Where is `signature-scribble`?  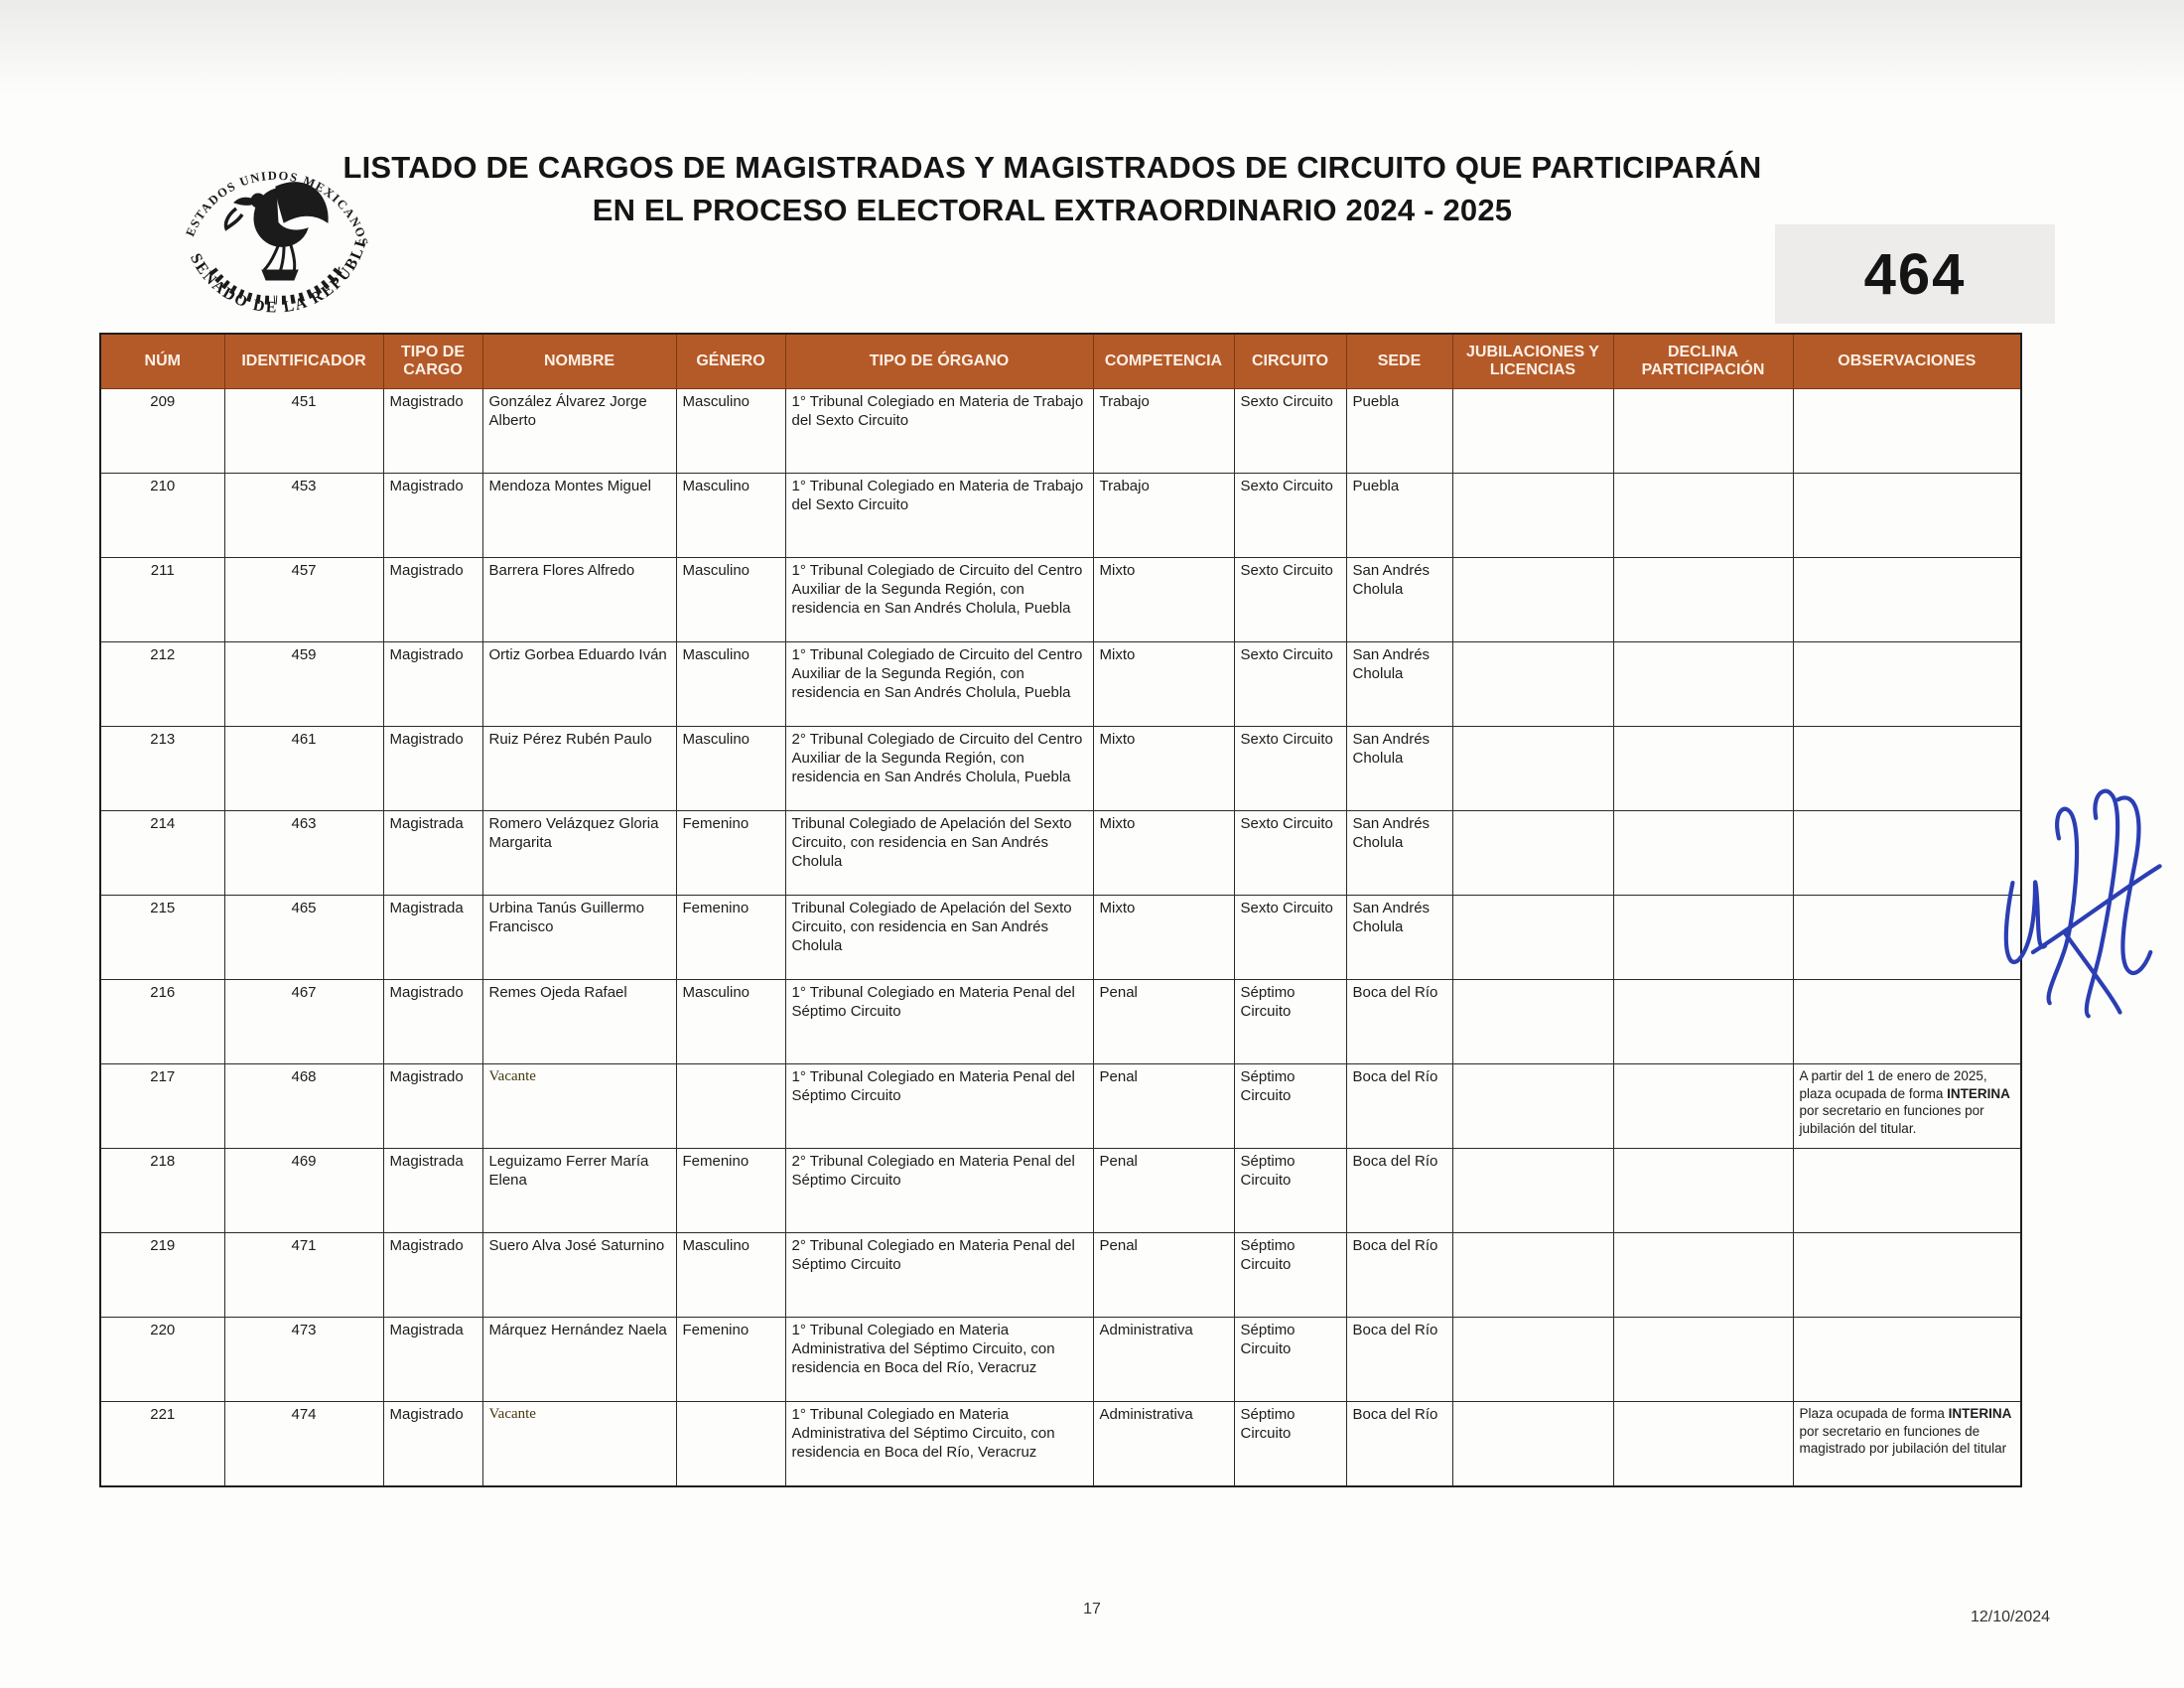
signature-scribble is located at coordinates (2082, 903).